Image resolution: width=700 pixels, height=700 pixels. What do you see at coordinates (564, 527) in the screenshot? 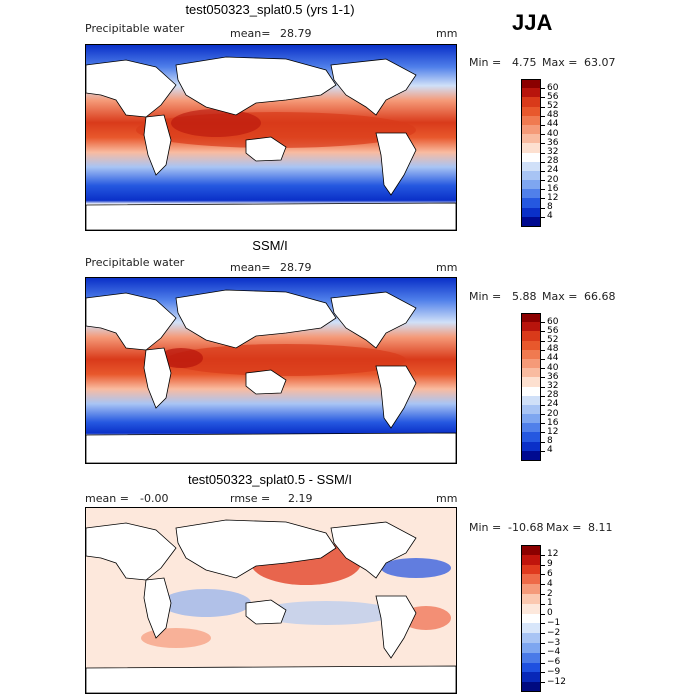
I see `panel3-max-label: Max =` at bounding box center [564, 527].